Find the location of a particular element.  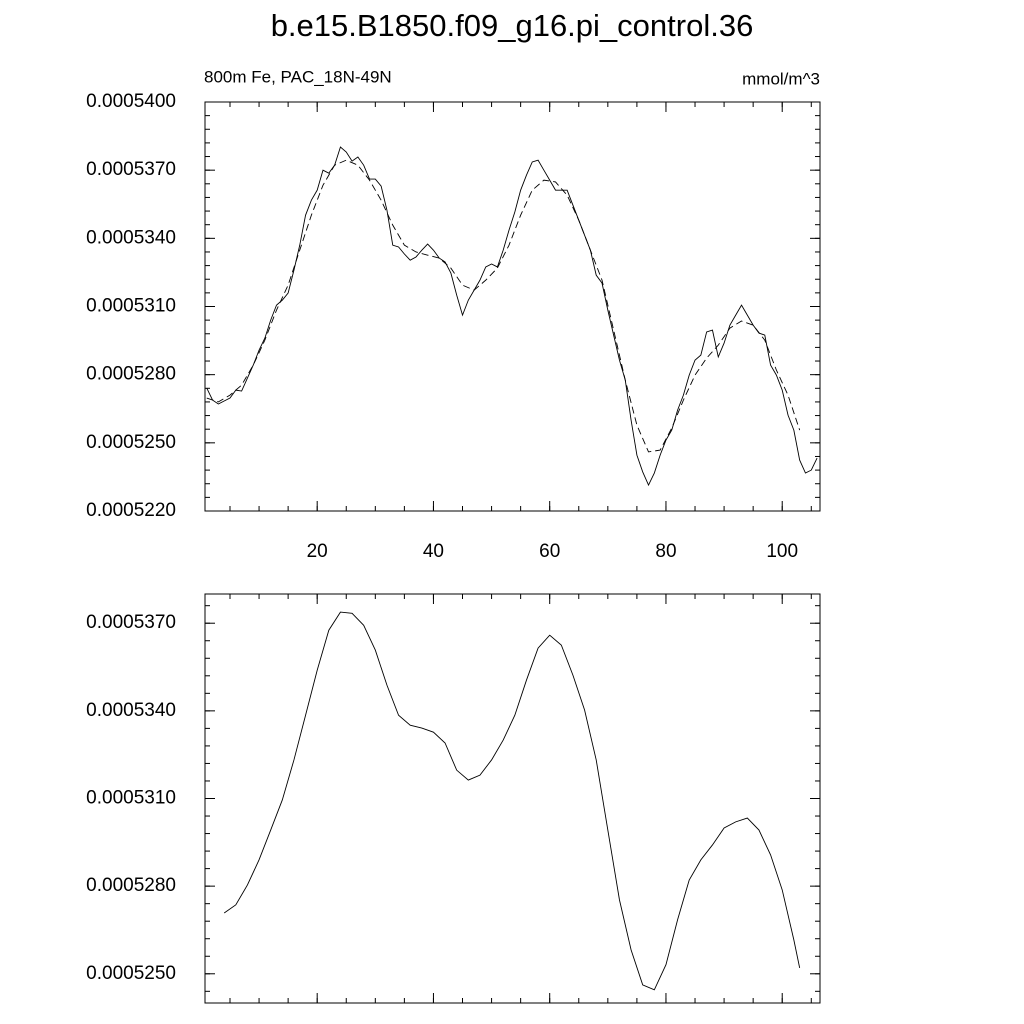

y-tick-label: 0.0005220 is located at coordinates (131, 510).